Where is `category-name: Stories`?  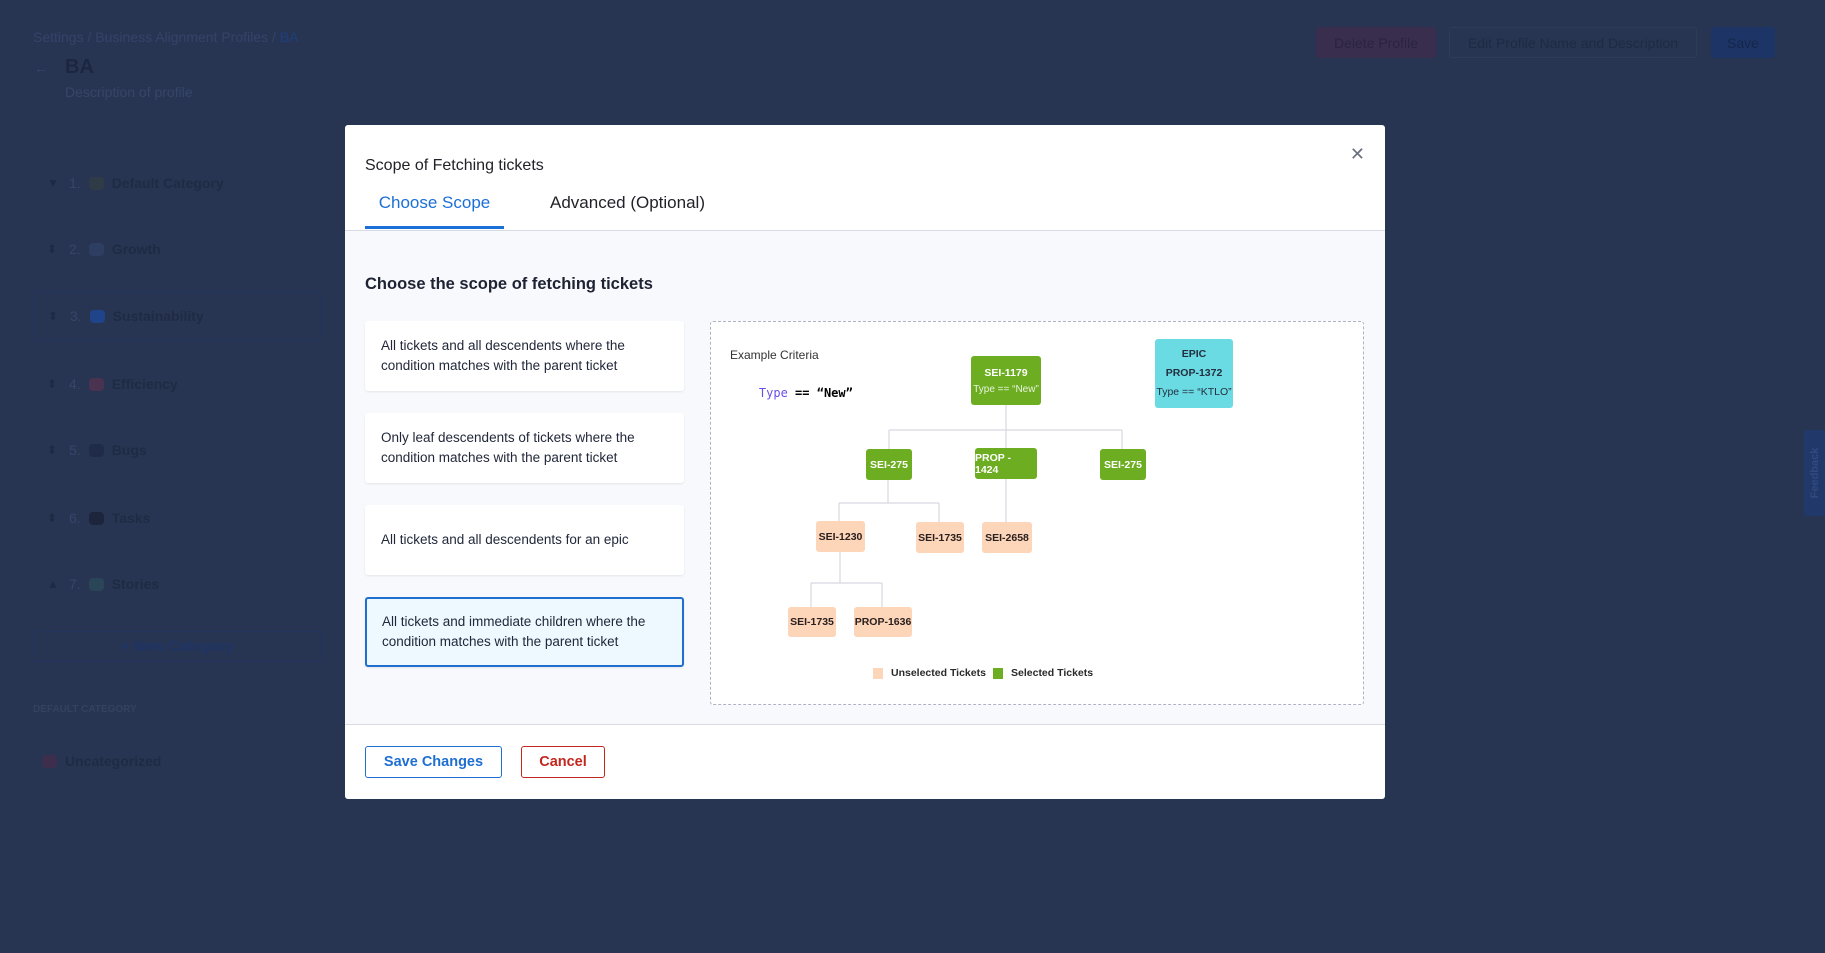 category-name: Stories is located at coordinates (135, 584).